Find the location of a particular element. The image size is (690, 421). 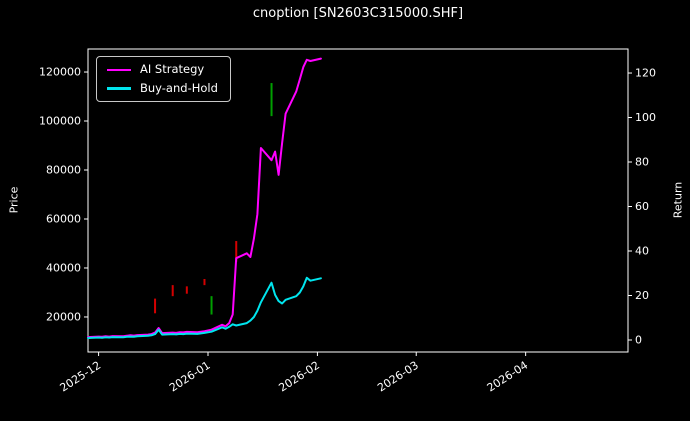

legend-item-buy-and-hold: Buy-and-Hold is located at coordinates (162, 87).